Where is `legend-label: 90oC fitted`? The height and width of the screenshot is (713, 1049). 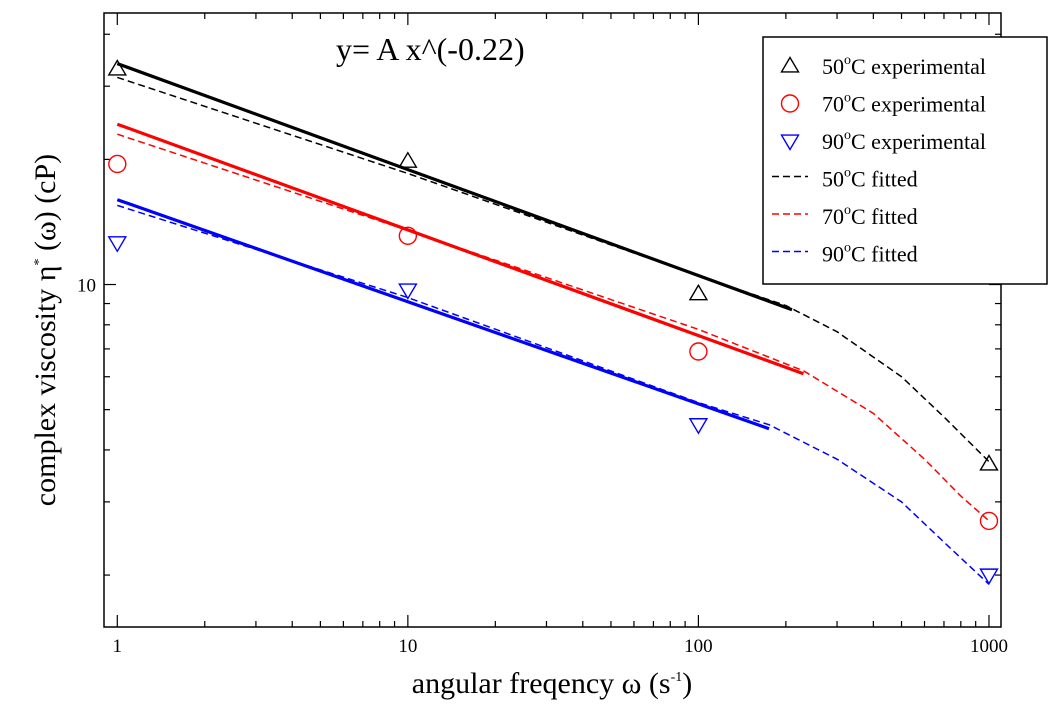
legend-label: 90oC fitted is located at coordinates (870, 254).